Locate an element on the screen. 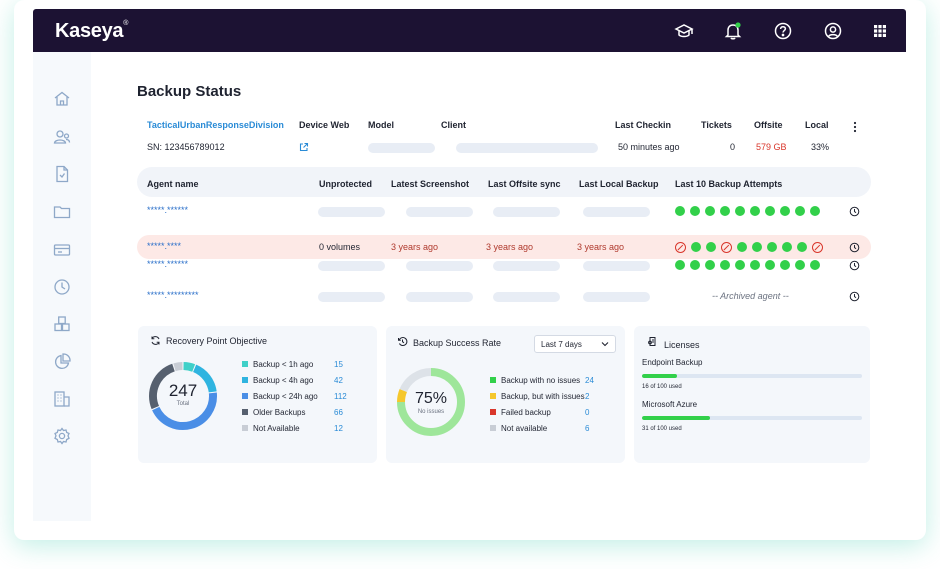 This screenshot has width=940, height=569. agent-name-header: Agent name is located at coordinates (173, 184).